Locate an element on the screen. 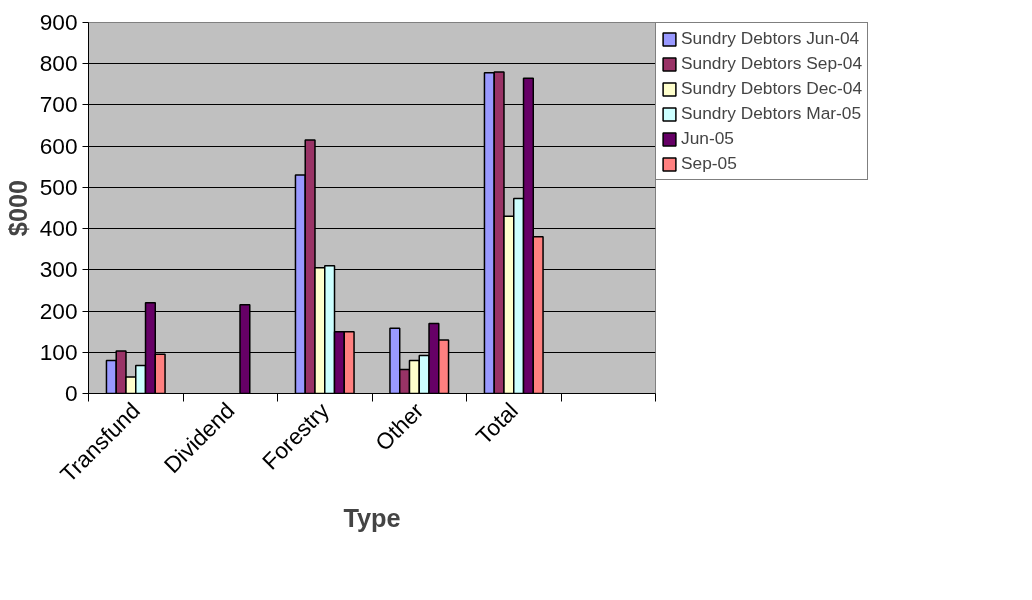 The width and height of the screenshot is (1032, 600). y-tick-label: 400 is located at coordinates (58, 228).